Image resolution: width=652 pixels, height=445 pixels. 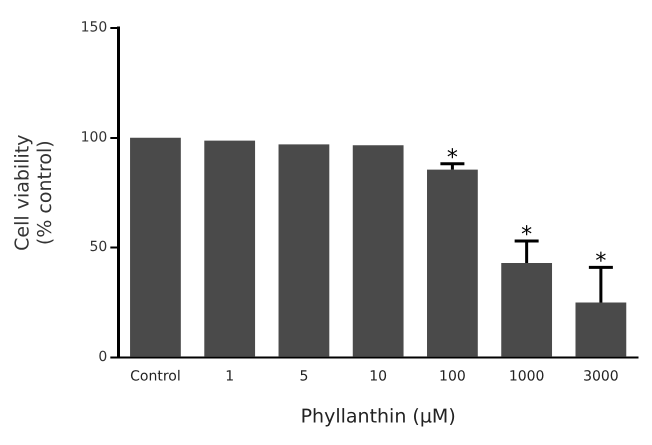 What do you see at coordinates (98, 247) in the screenshot?
I see `y-tick-label: 50` at bounding box center [98, 247].